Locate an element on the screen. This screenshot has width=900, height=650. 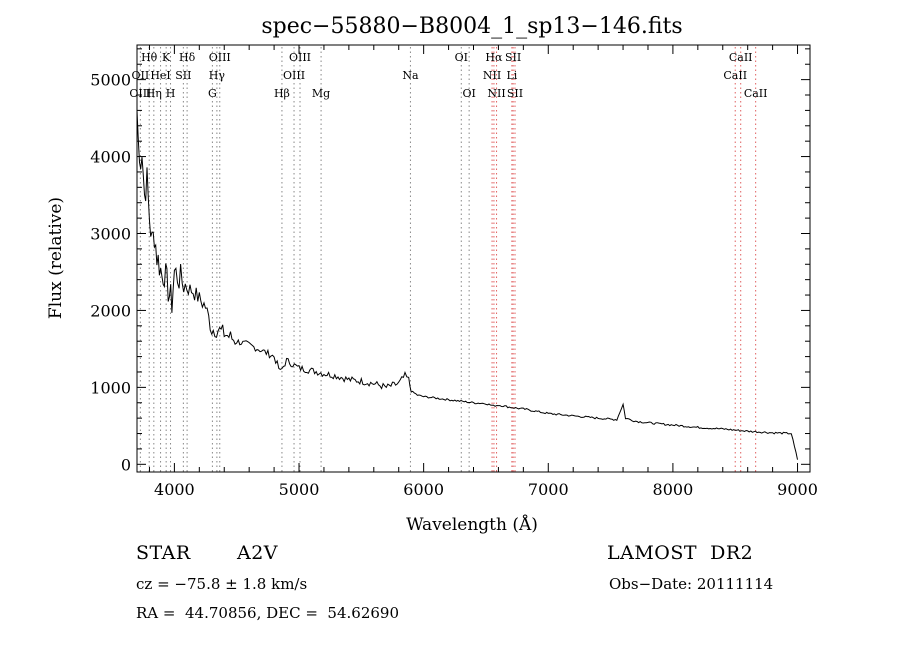
survey-name: LAMOST DR2 is located at coordinates (680, 553).